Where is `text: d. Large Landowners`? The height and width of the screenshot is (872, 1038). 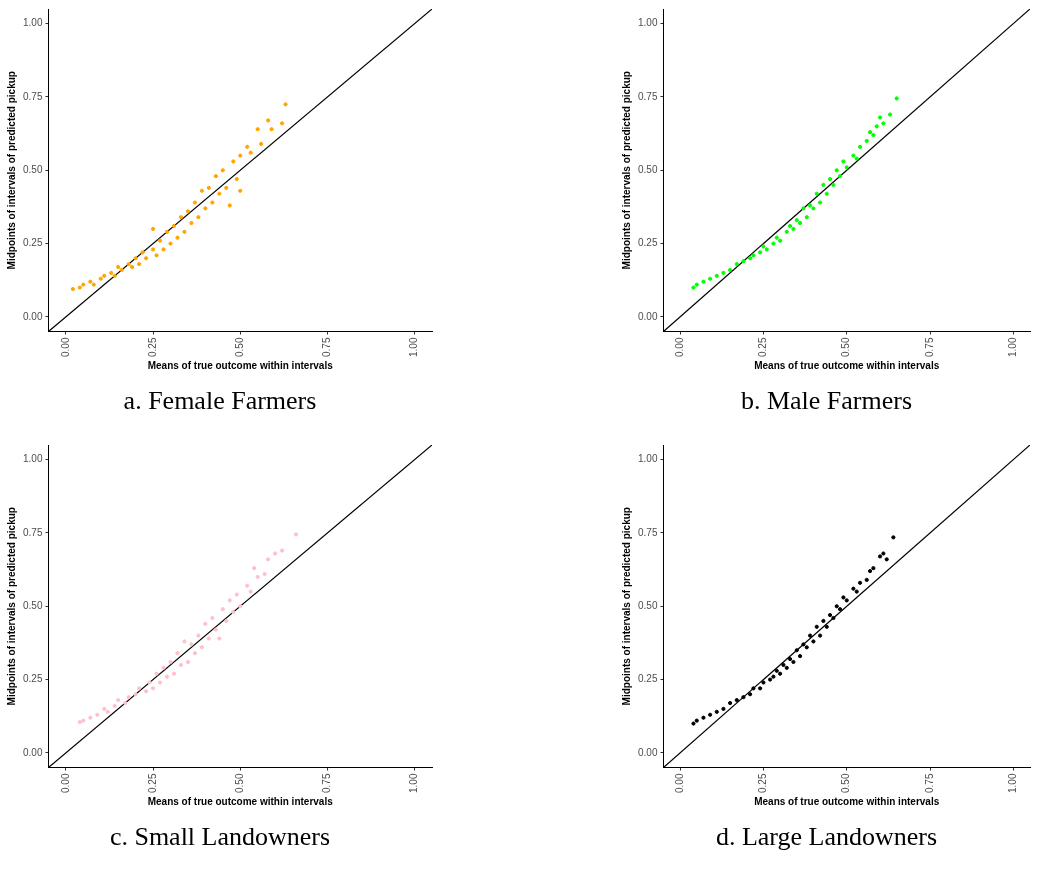 text: d. Large Landowners is located at coordinates (826, 837).